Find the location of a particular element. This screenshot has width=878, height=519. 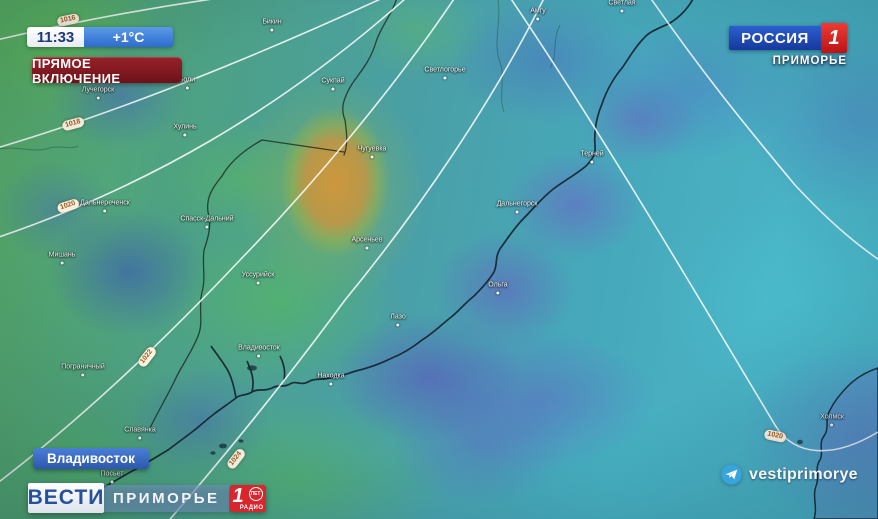

city-label: Уссурийск is located at coordinates (258, 278).